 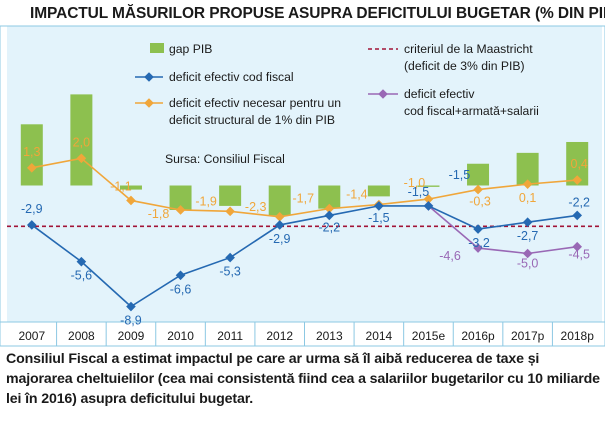 What do you see at coordinates (379, 336) in the screenshot?
I see `tick-label: 2014` at bounding box center [379, 336].